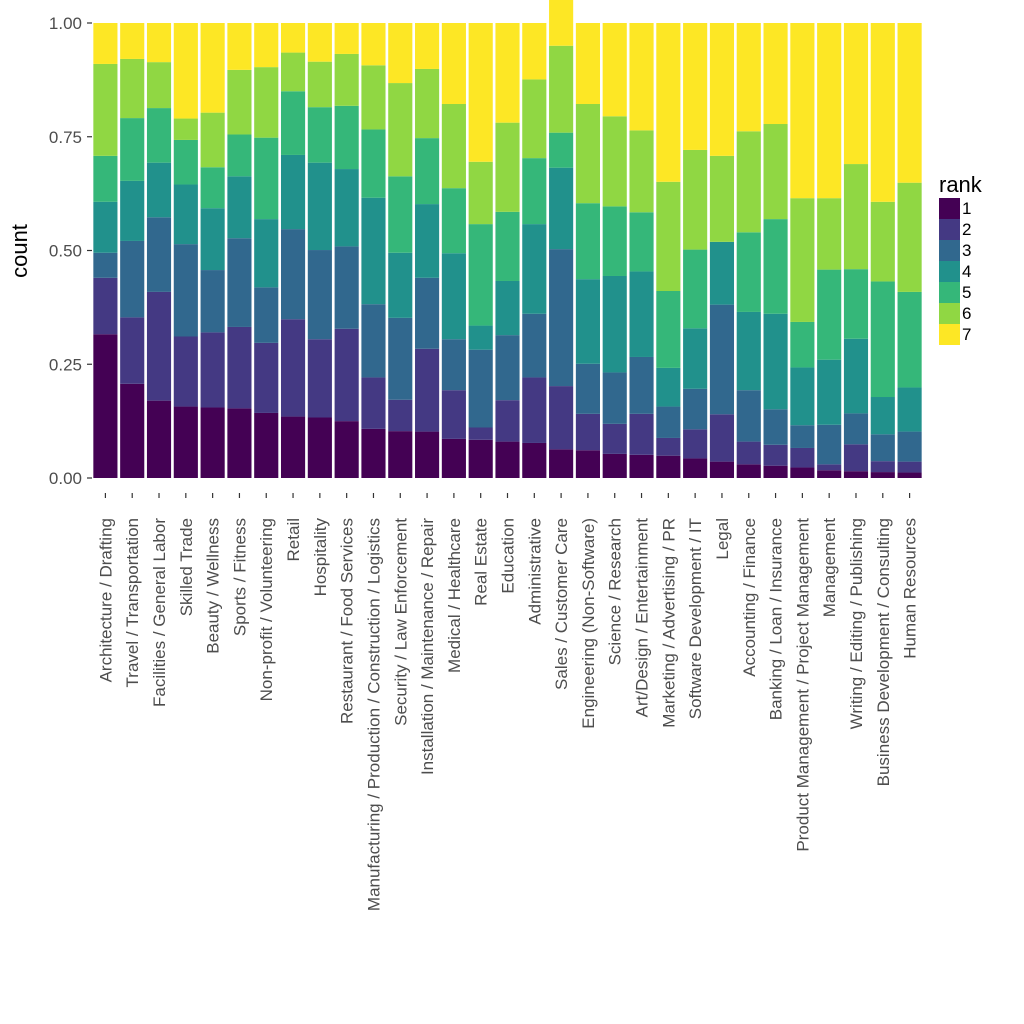 This screenshot has height=1024, width=1024. Describe the element at coordinates (186, 567) in the screenshot. I see `x-tick-label: Skilled Trade` at that location.